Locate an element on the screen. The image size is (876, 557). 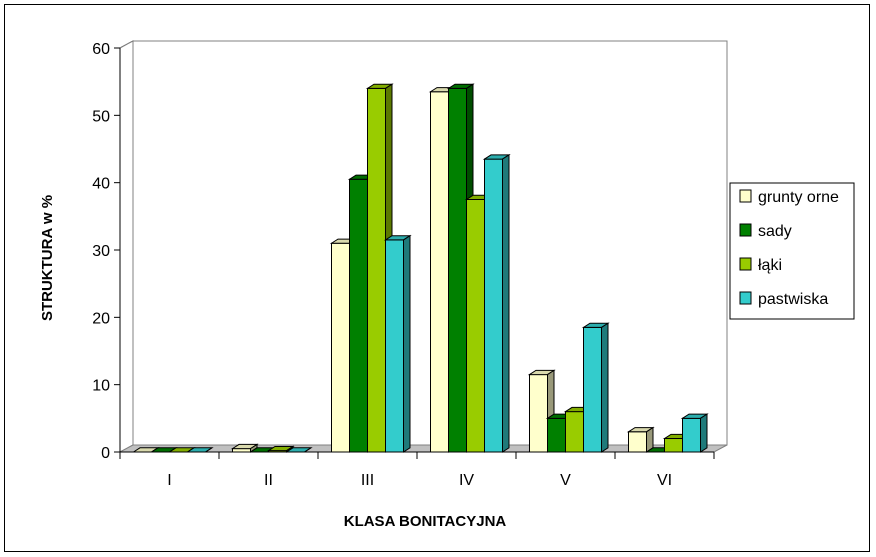
legend-item: pastwiska is located at coordinates (783, 299).